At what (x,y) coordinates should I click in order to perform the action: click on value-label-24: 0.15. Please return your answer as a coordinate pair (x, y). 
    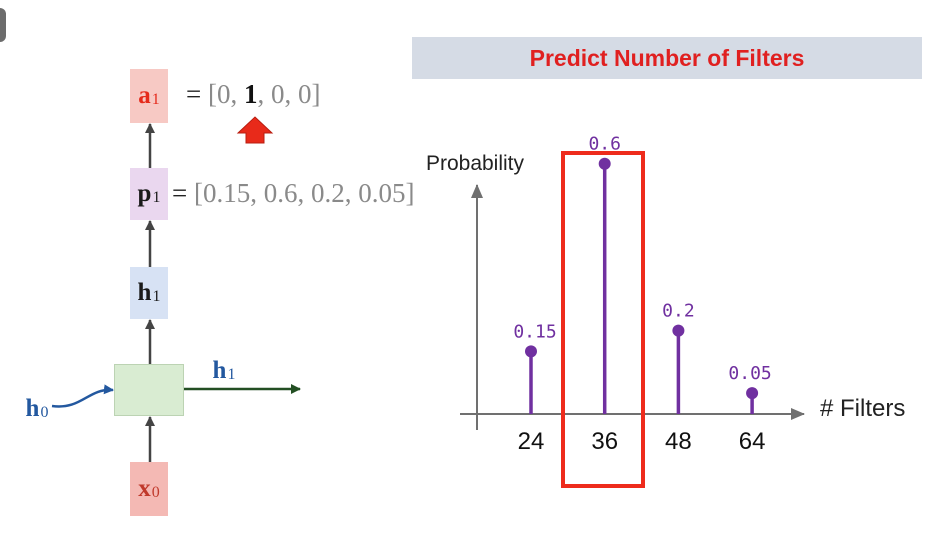
    Looking at the image, I should click on (534, 331).